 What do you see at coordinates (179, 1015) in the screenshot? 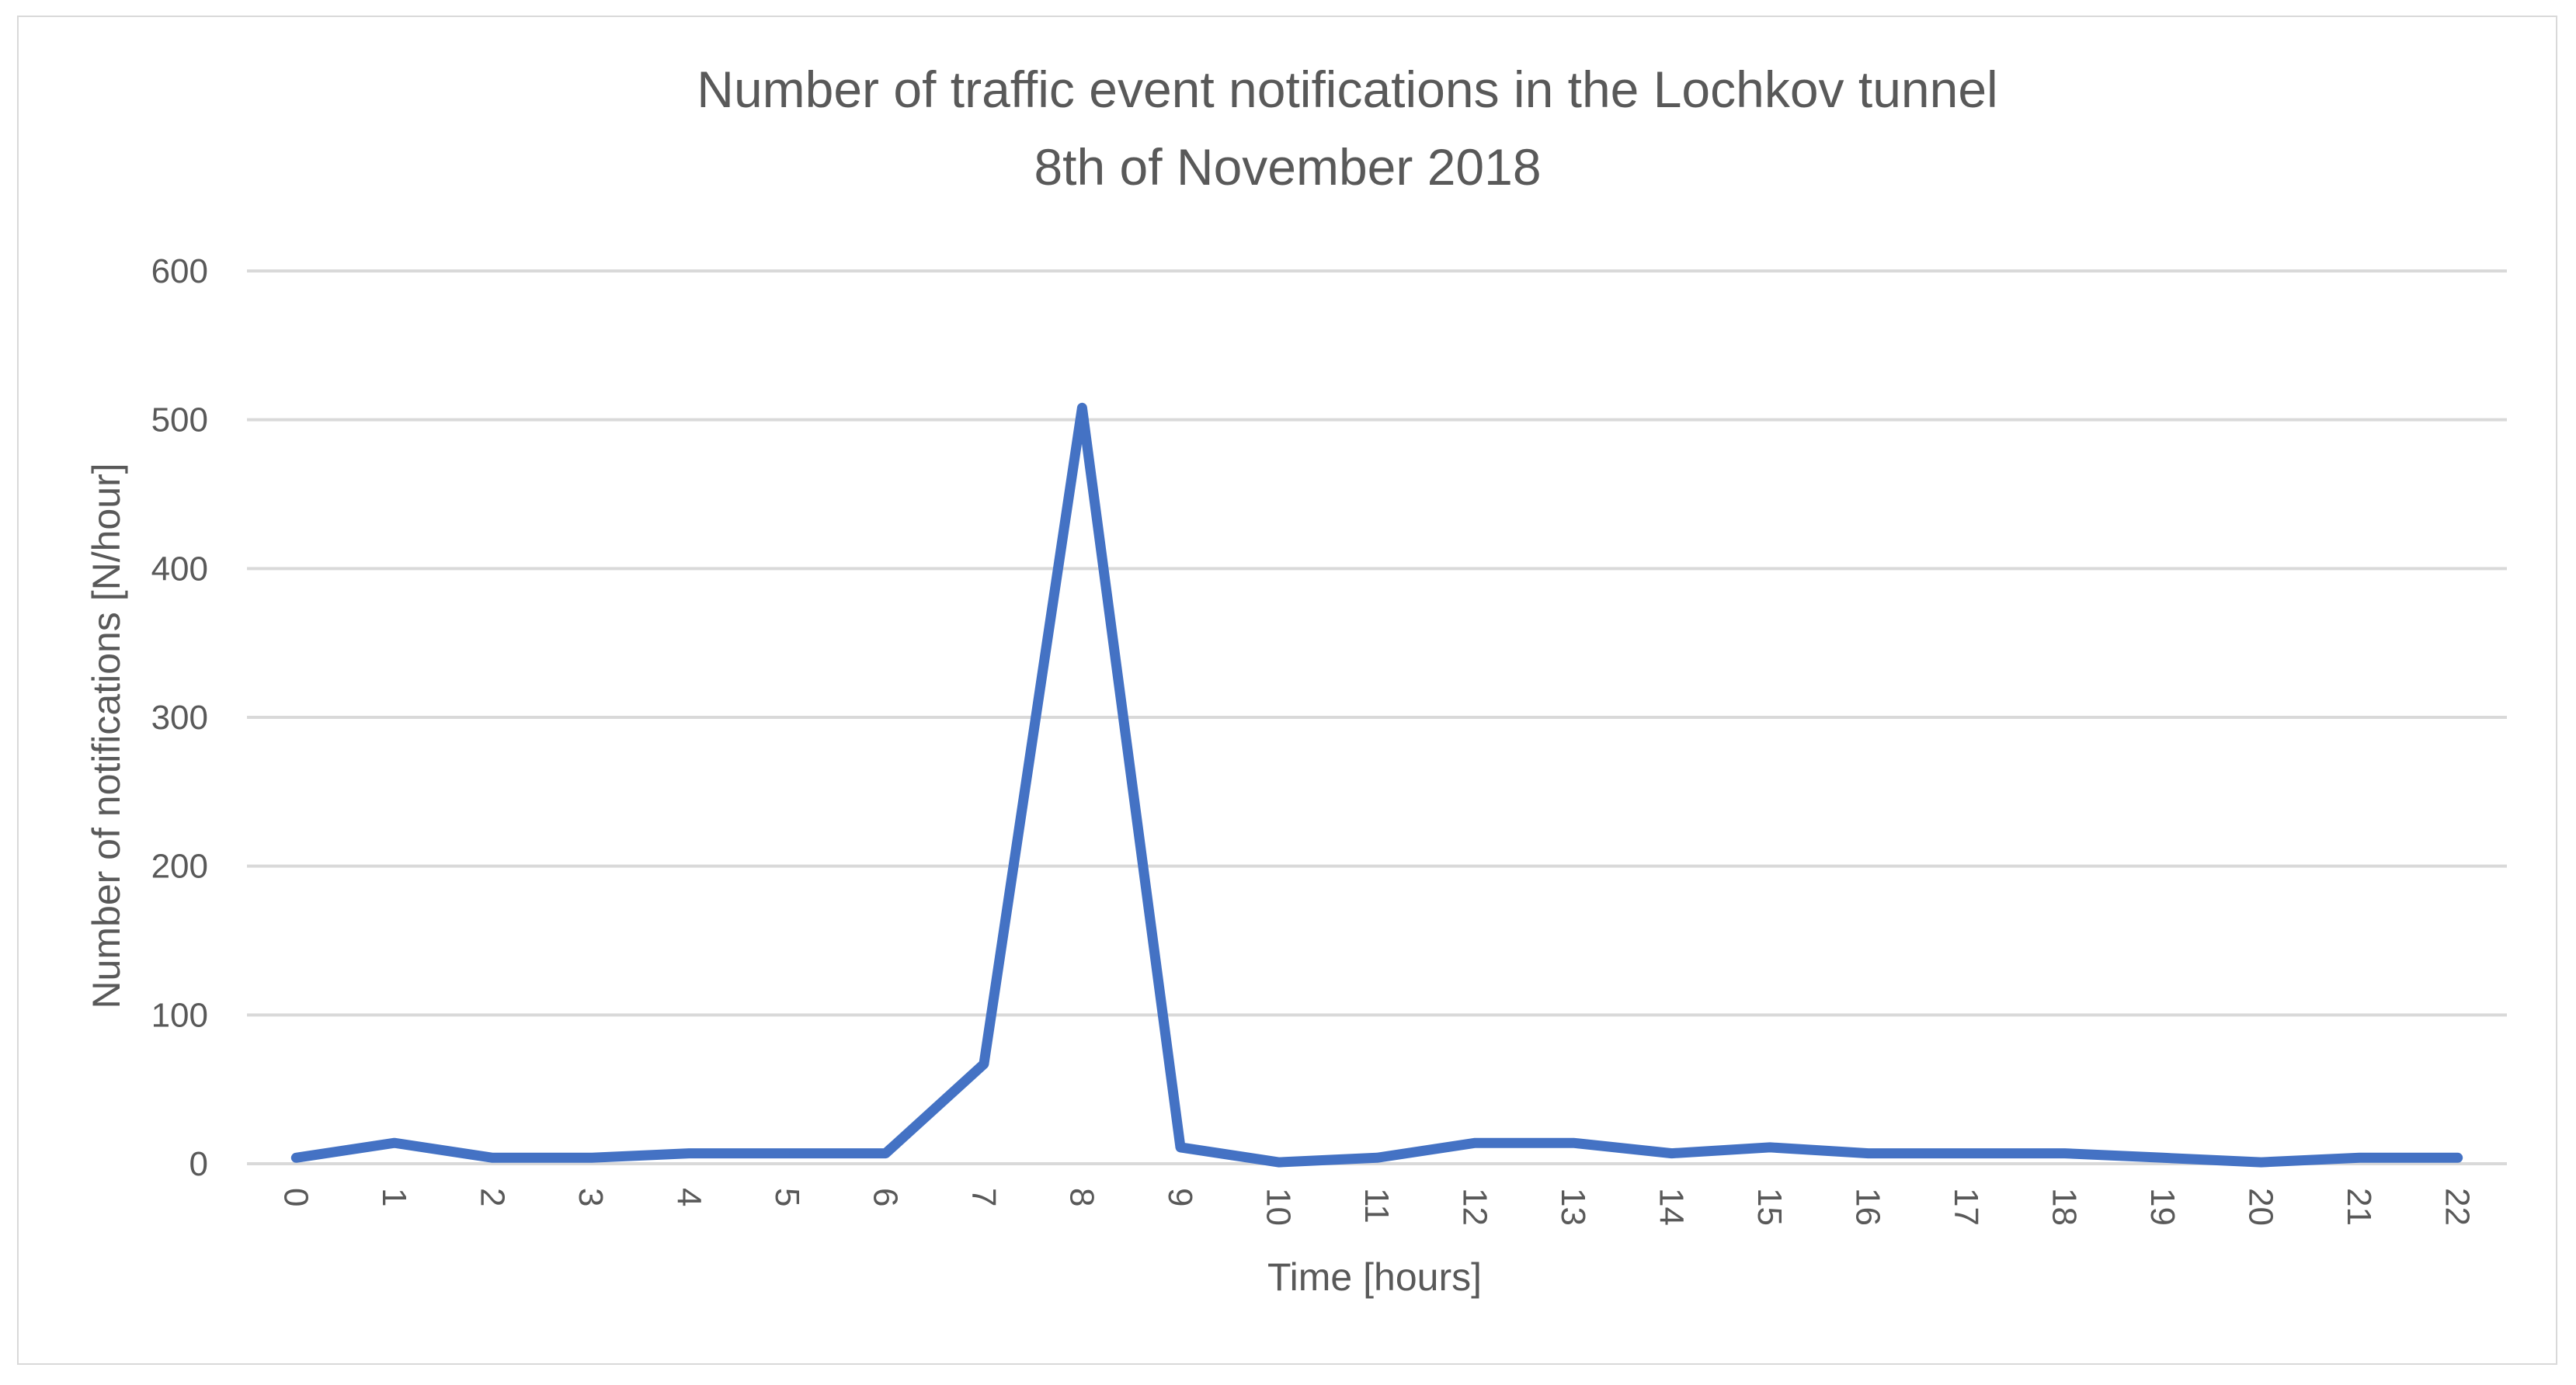
I see `y-tick-label: 100` at bounding box center [179, 1015].